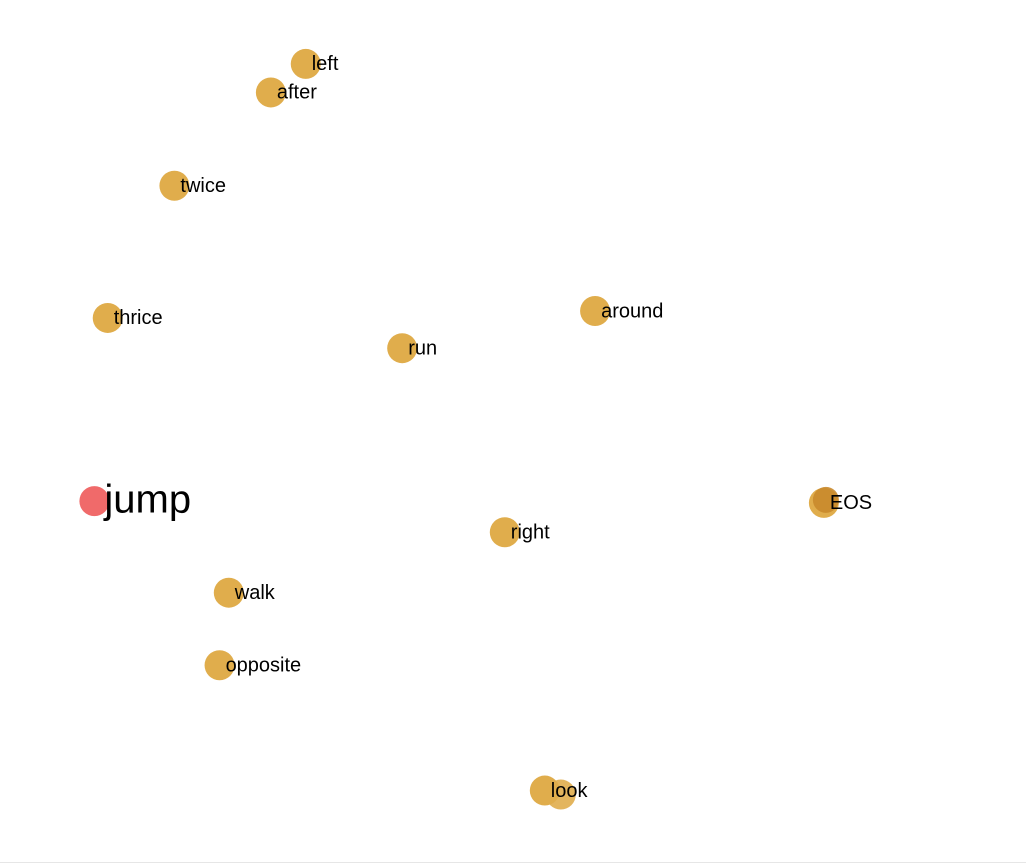 The width and height of the screenshot is (1026, 864). I want to click on data-point-left: left, so click(314, 63).